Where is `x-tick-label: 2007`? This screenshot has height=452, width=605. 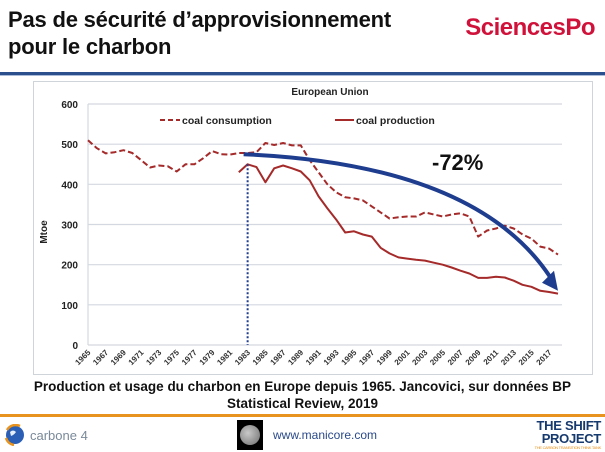
x-tick-label: 2007 is located at coordinates (455, 357).